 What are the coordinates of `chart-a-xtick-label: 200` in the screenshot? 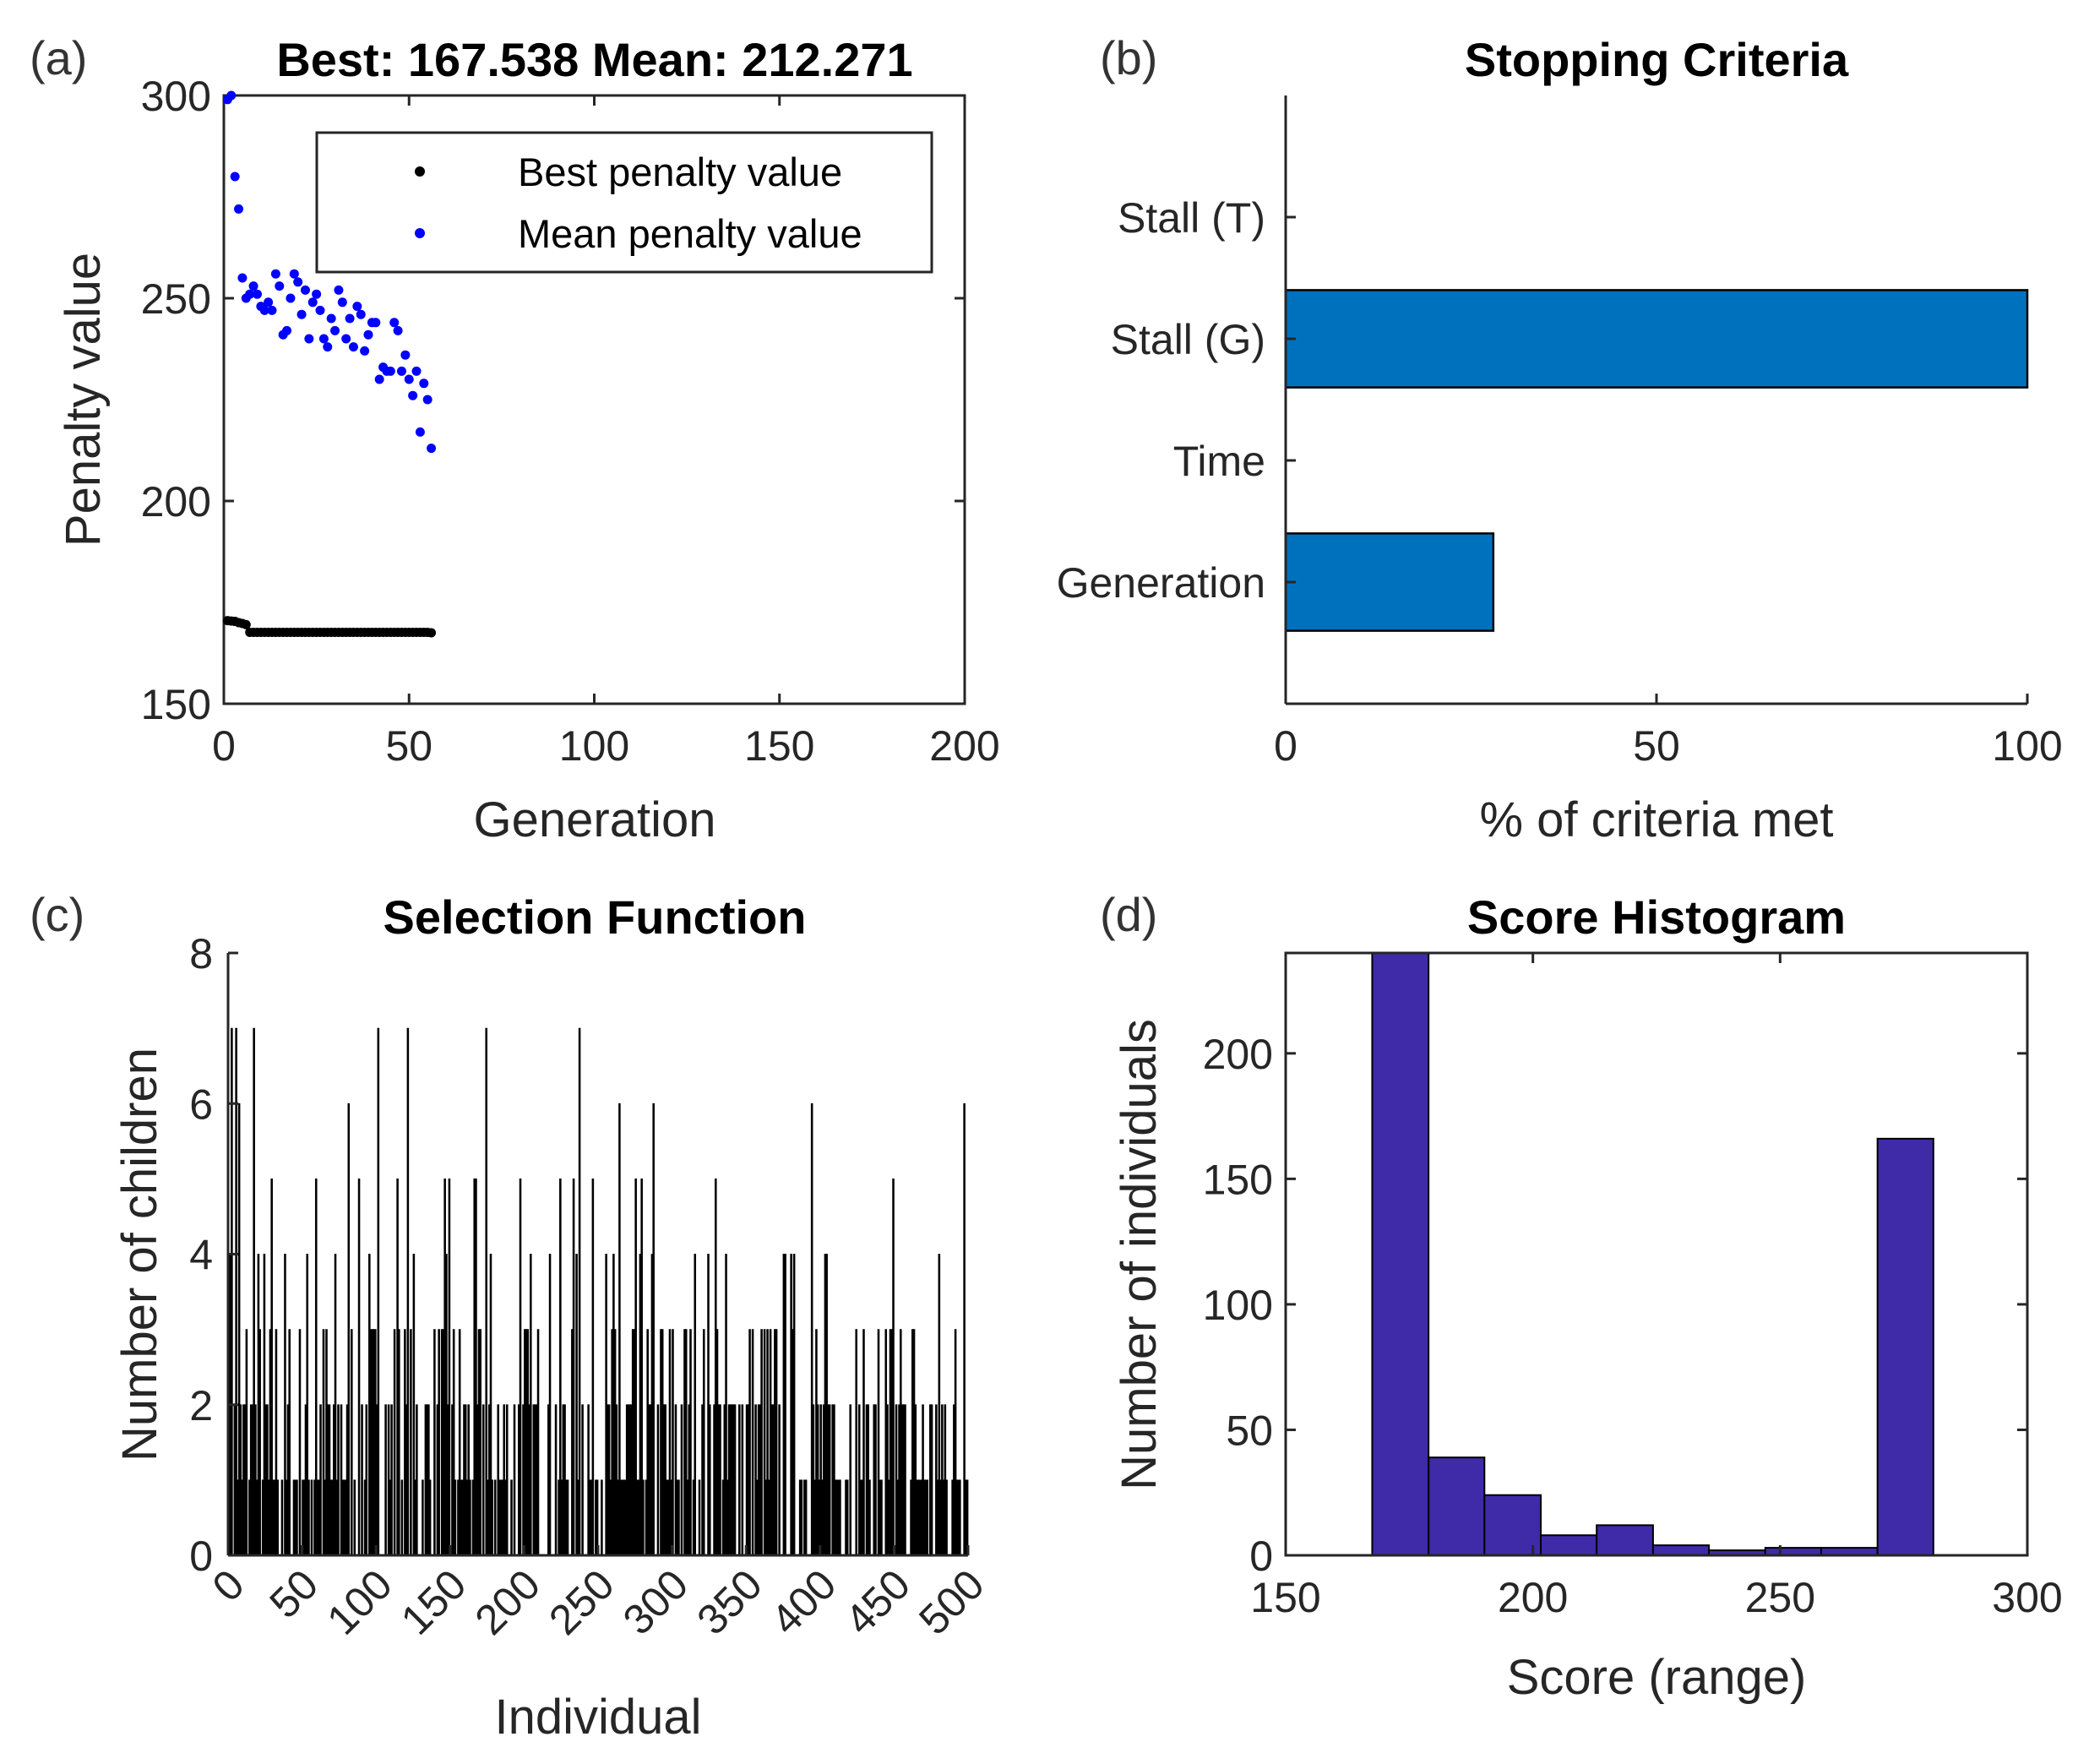 It's located at (964, 746).